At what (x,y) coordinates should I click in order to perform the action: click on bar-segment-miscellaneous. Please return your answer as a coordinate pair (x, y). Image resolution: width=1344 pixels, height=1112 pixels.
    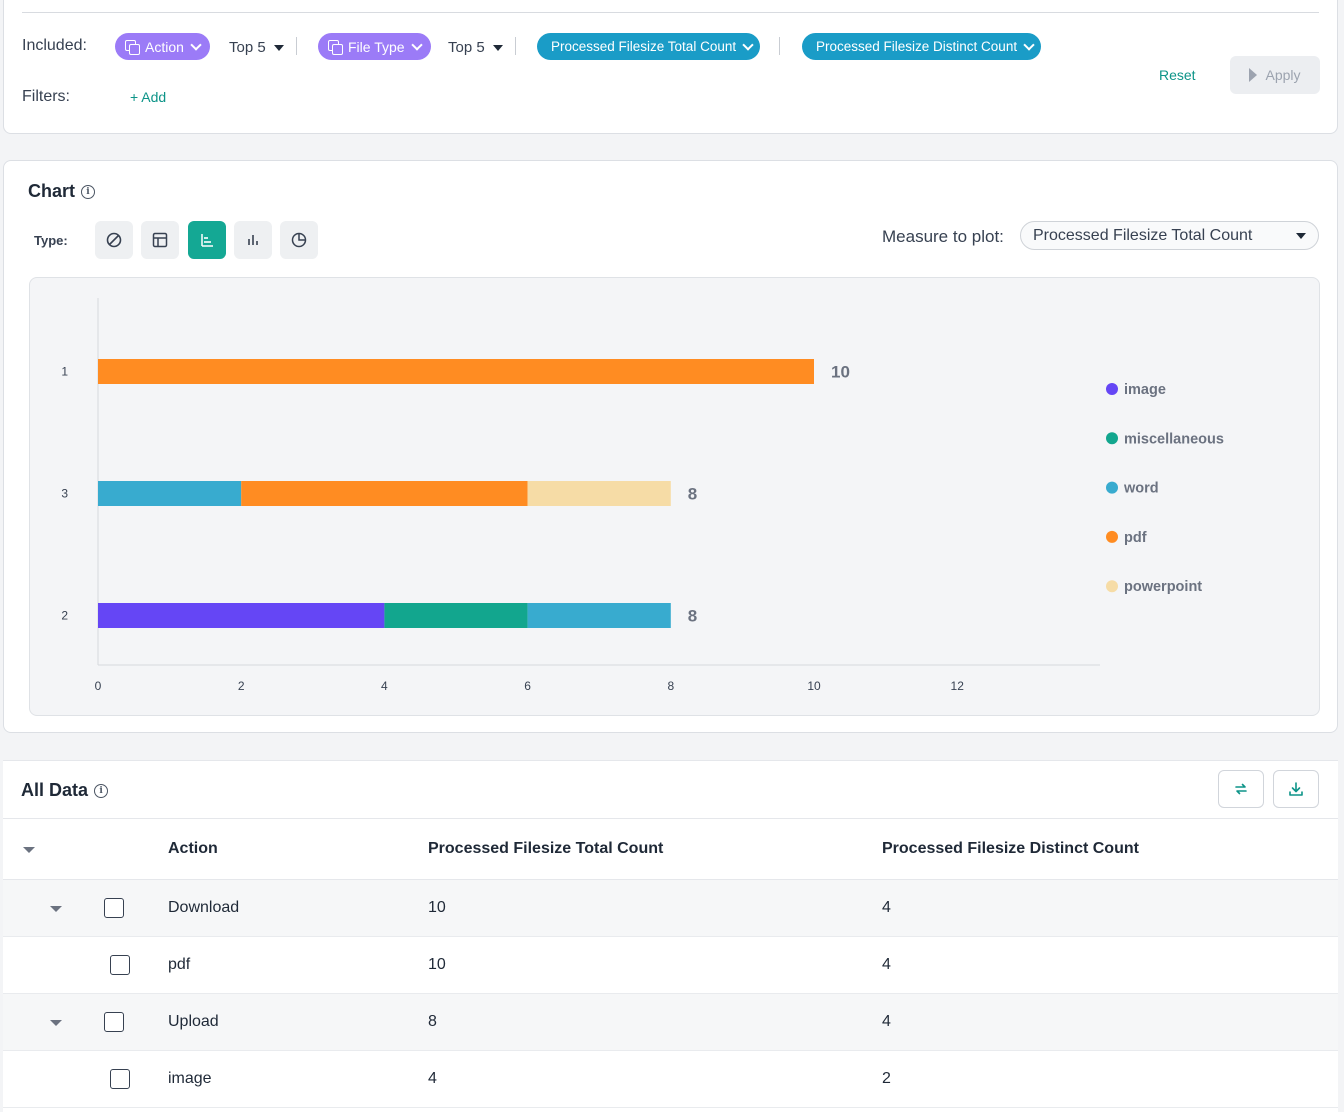
    Looking at the image, I should click on (456, 615).